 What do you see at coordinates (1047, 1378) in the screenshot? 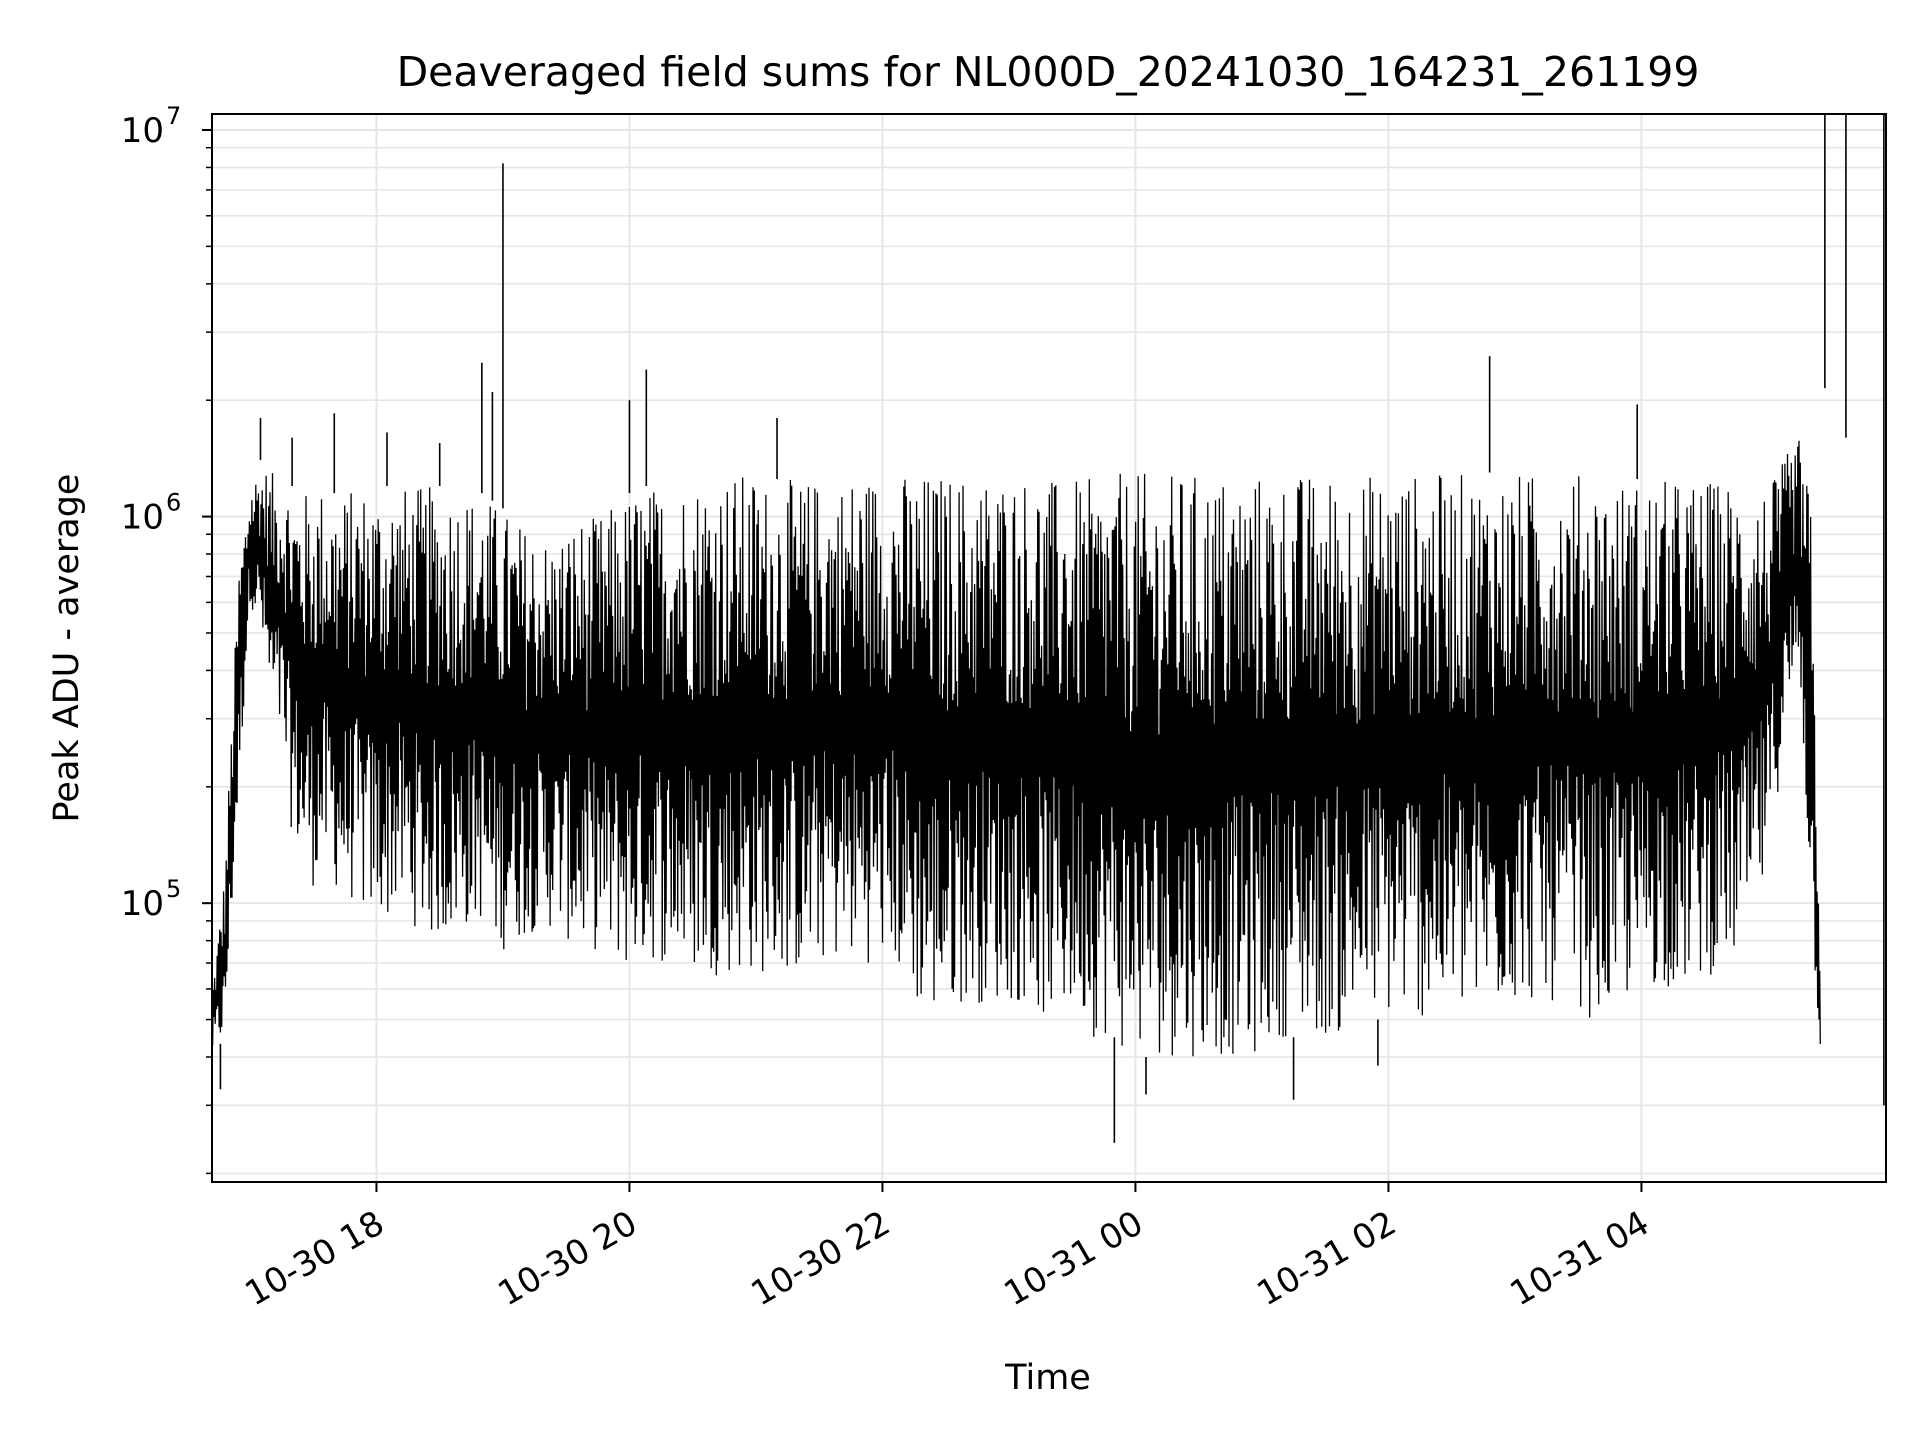
I see `x-axis-label: Time` at bounding box center [1047, 1378].